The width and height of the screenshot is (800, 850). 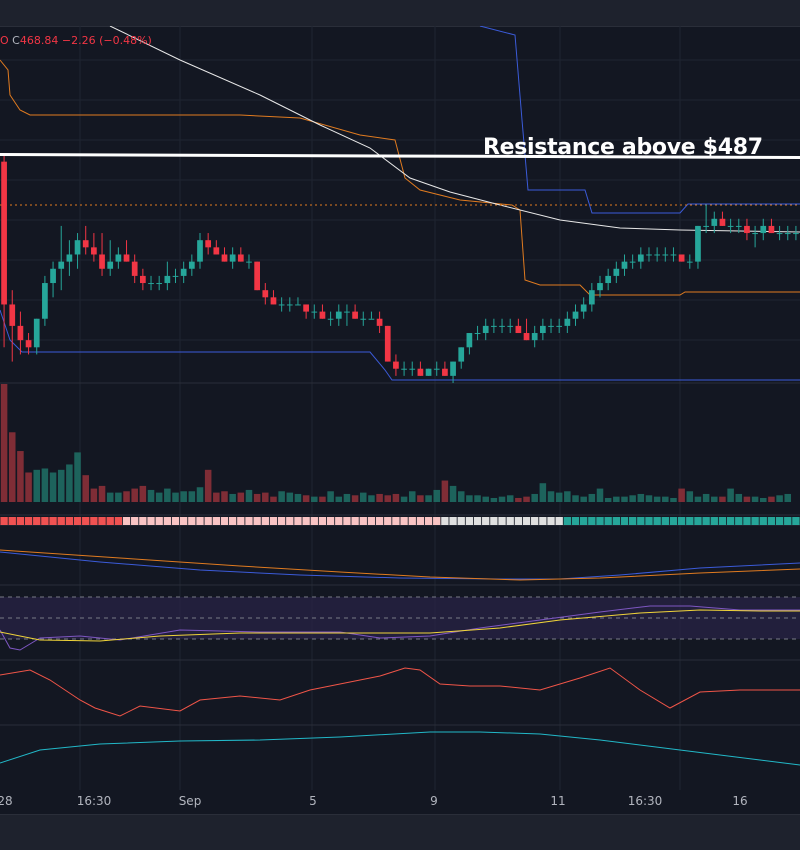 What do you see at coordinates (39, 40) in the screenshot?
I see `close-value: 468.84` at bounding box center [39, 40].